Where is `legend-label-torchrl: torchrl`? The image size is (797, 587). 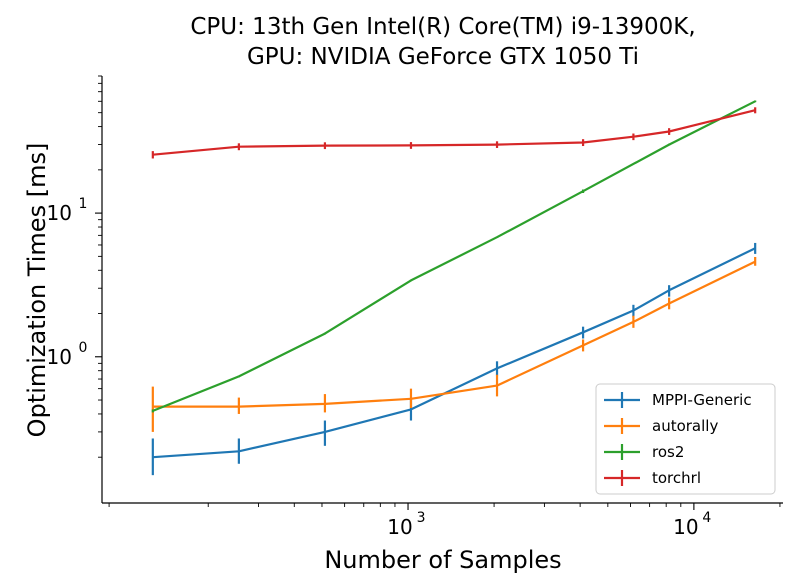 legend-label-torchrl: torchrl is located at coordinates (676, 478).